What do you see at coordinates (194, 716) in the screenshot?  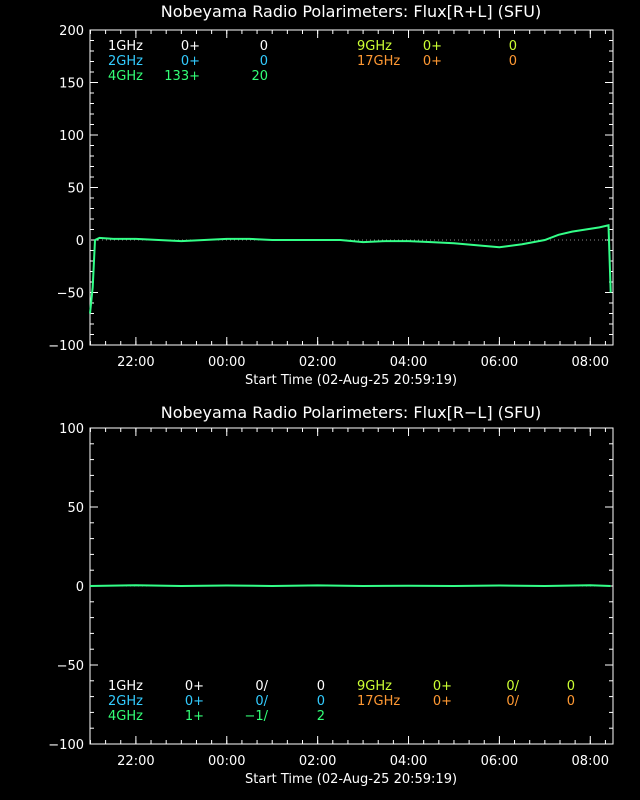 I see `legend-value: 1+` at bounding box center [194, 716].